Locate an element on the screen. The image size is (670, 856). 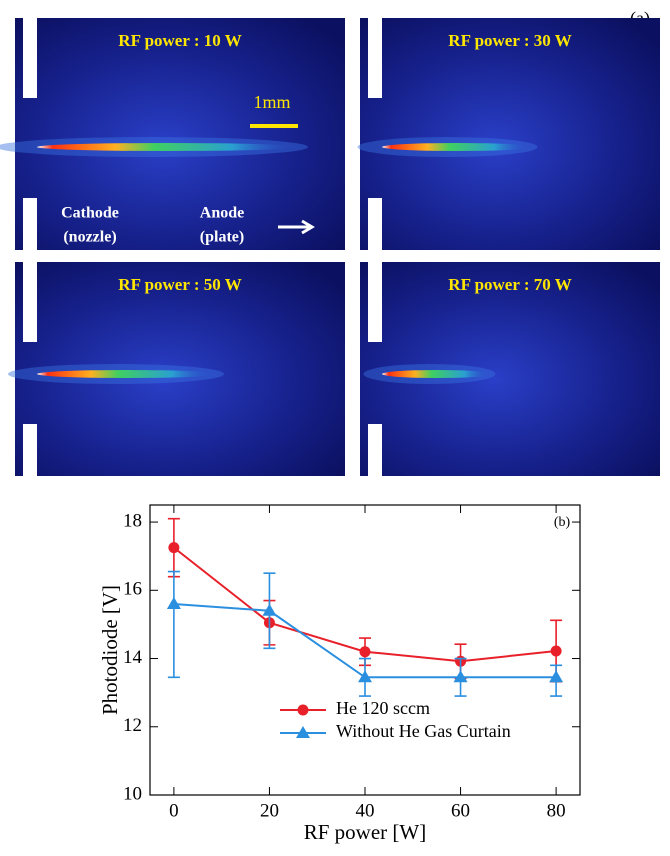
x-tick-label: 60 is located at coordinates (460, 810).